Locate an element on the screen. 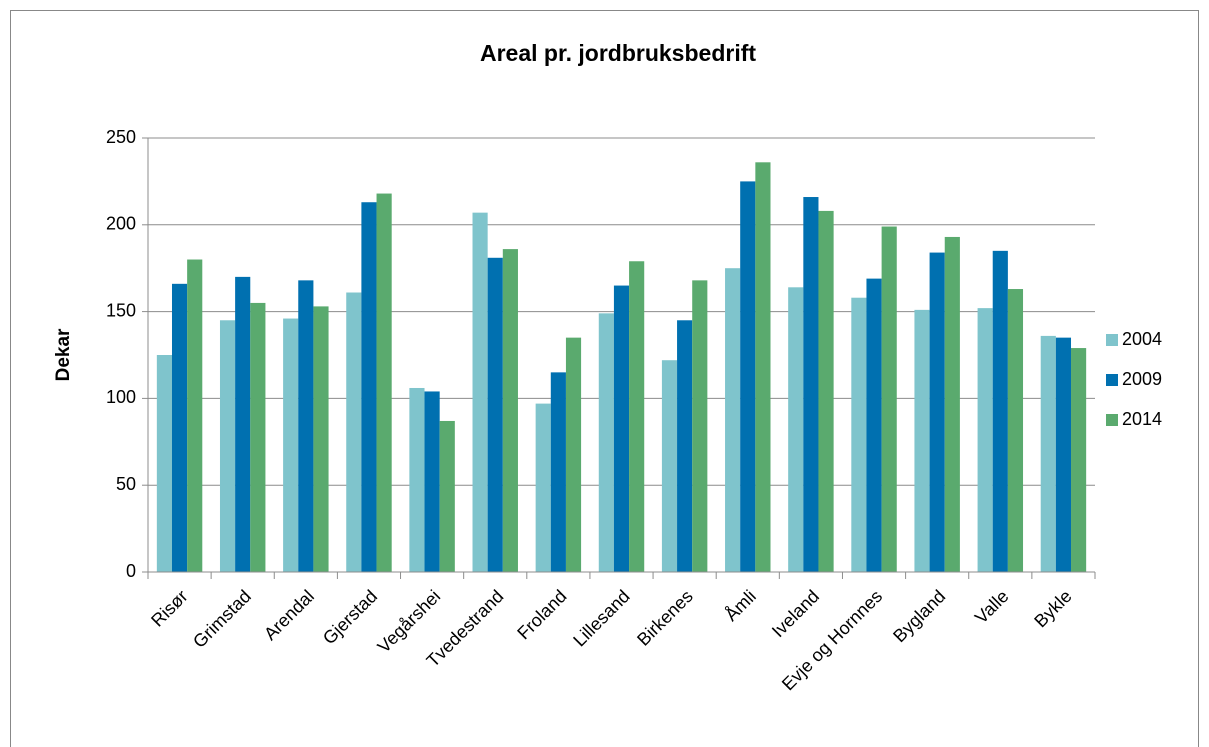 The height and width of the screenshot is (747, 1209). y-tick-label: 0 is located at coordinates (131, 571).